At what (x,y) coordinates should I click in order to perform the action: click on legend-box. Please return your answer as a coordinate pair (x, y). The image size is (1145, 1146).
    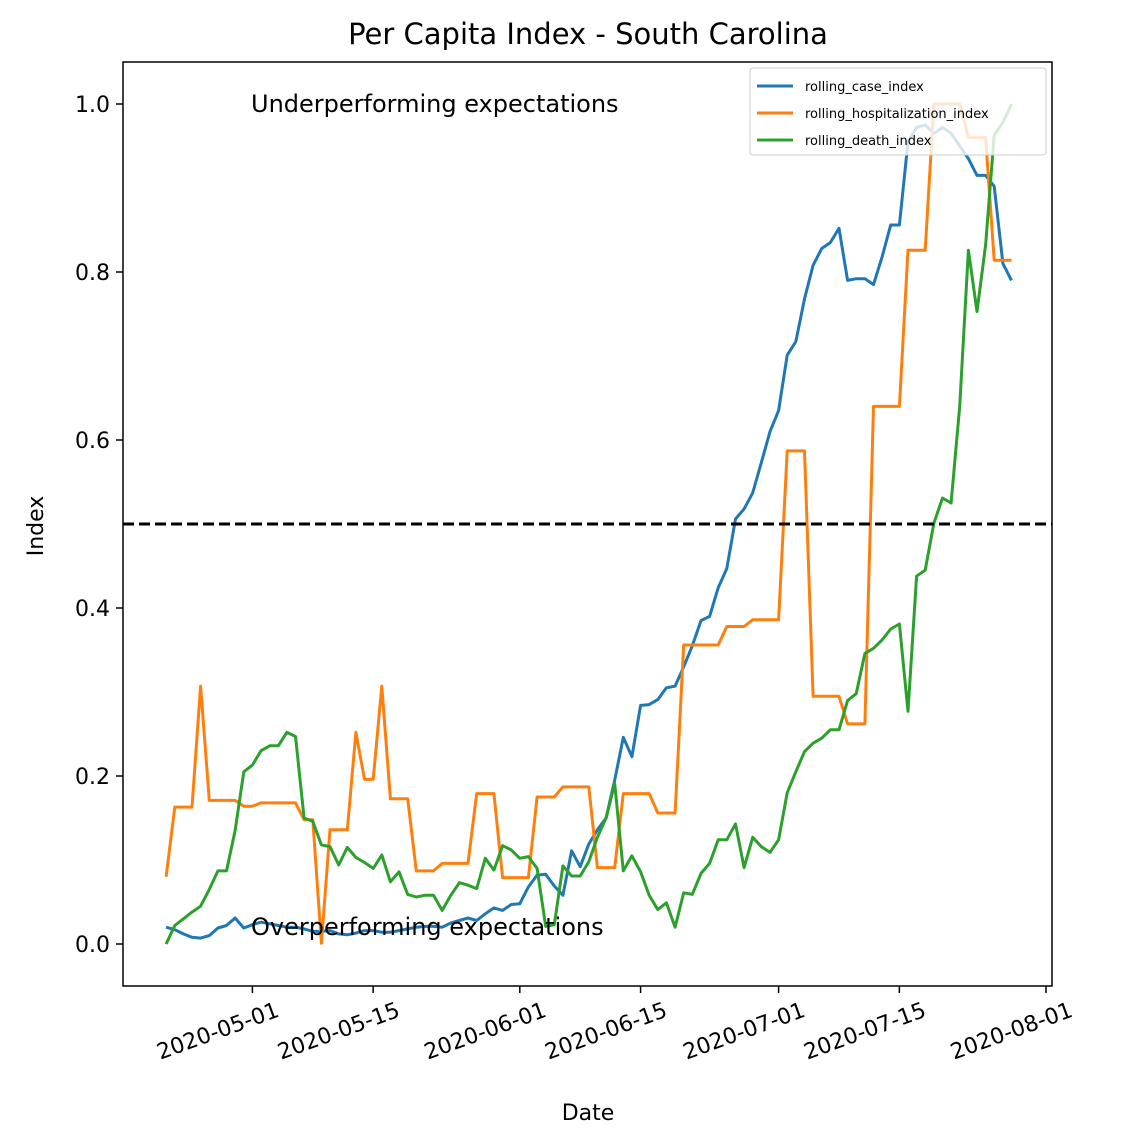
    Looking at the image, I should click on (898, 111).